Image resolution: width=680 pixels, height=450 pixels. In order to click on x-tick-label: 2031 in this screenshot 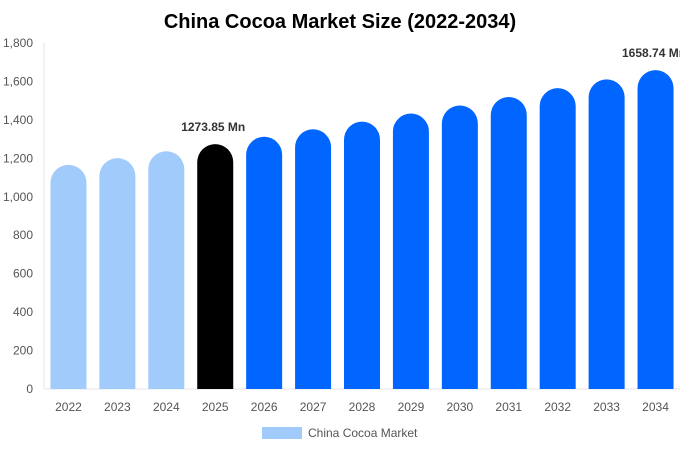, I will do `click(508, 407)`.